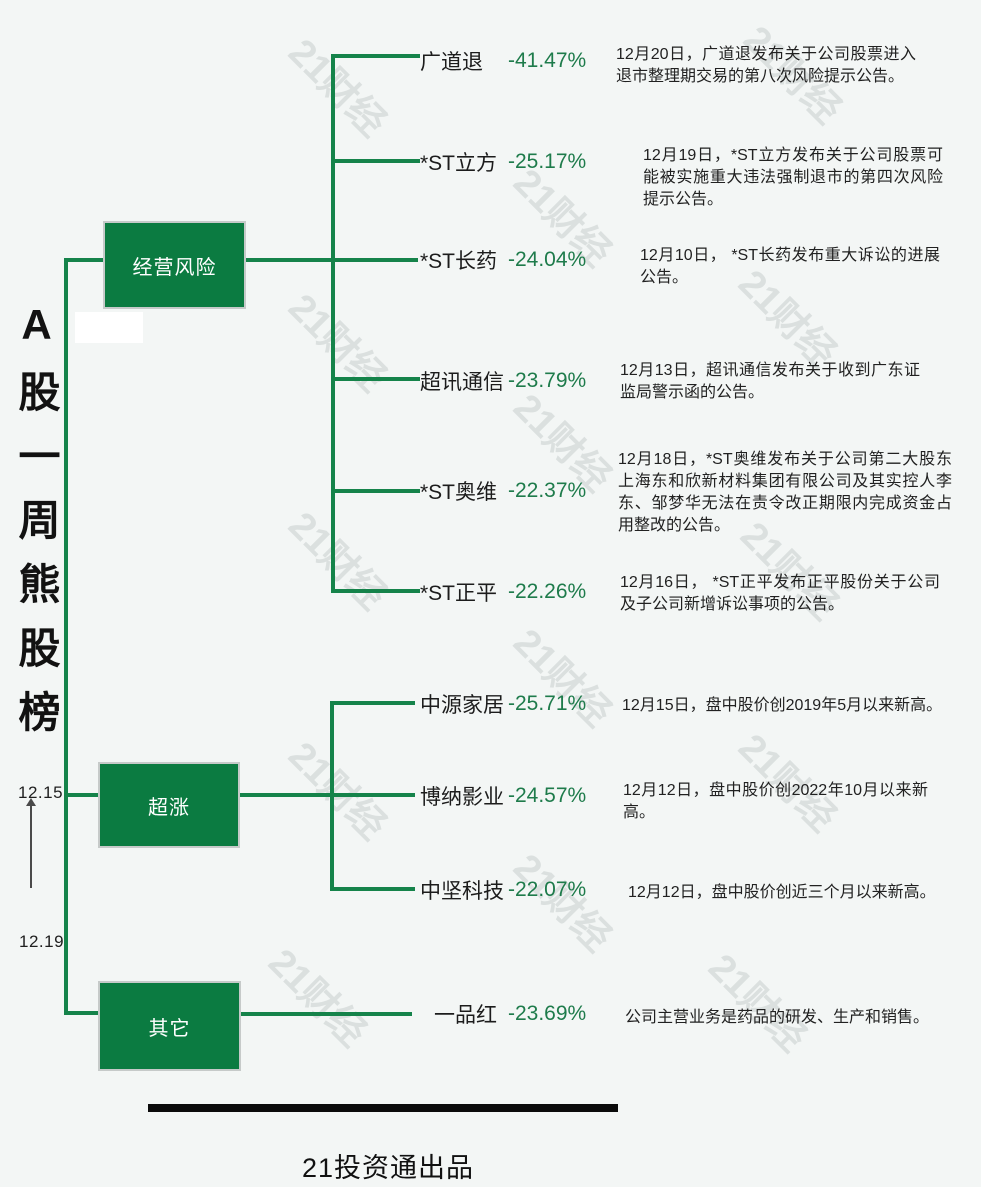 The width and height of the screenshot is (981, 1187). I want to click on stock-name: 广道退, so click(451, 62).